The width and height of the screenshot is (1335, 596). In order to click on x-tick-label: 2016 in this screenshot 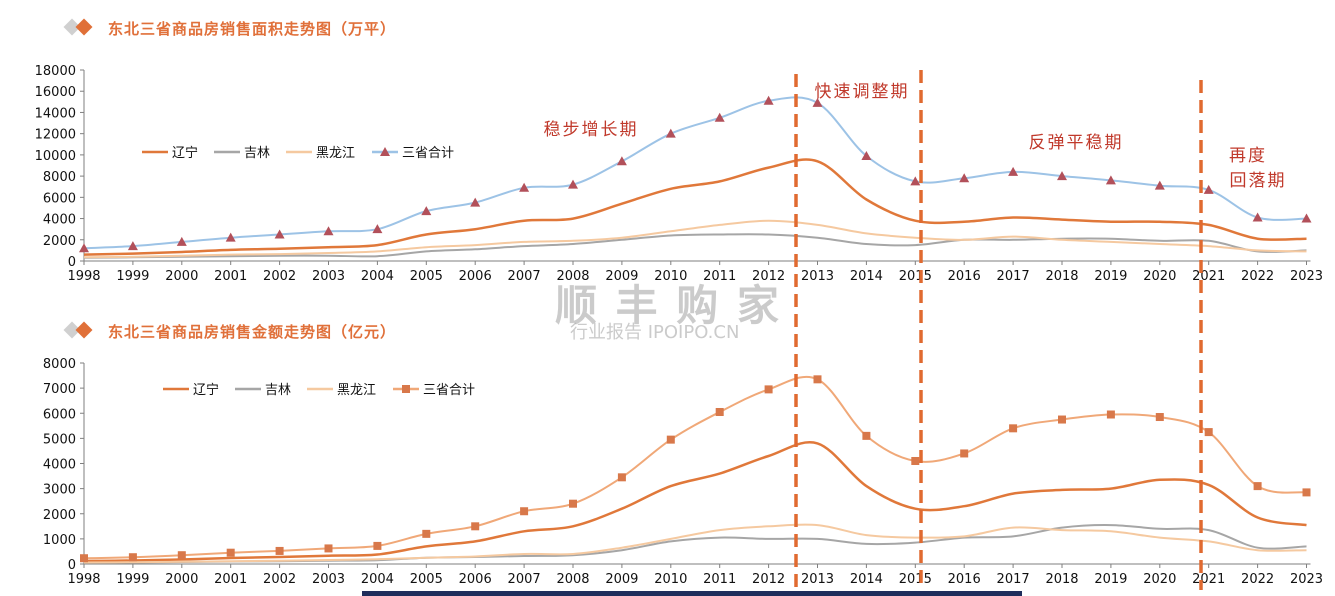, I will do `click(964, 579)`.